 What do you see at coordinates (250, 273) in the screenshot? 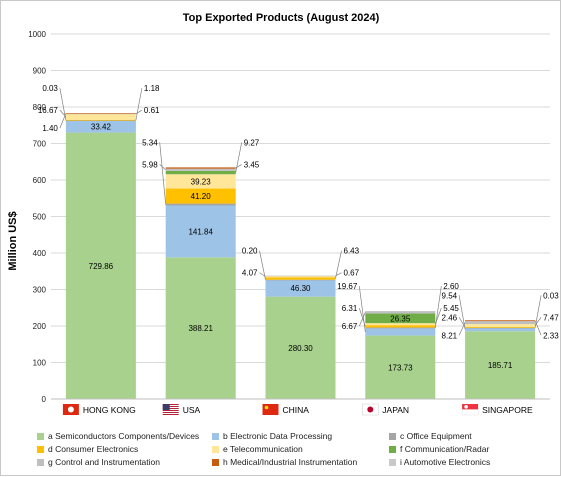
I see `data-label: 4.07` at bounding box center [250, 273].